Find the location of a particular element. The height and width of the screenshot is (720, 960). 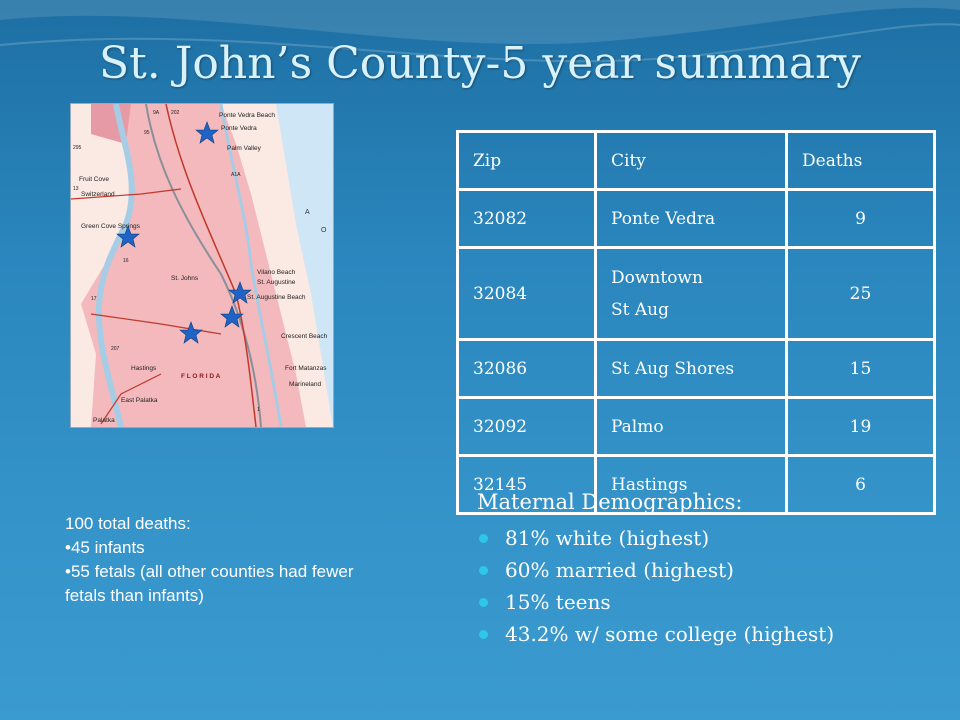

table-row: 32086 St Aug Shores 15 is located at coordinates (696, 368).